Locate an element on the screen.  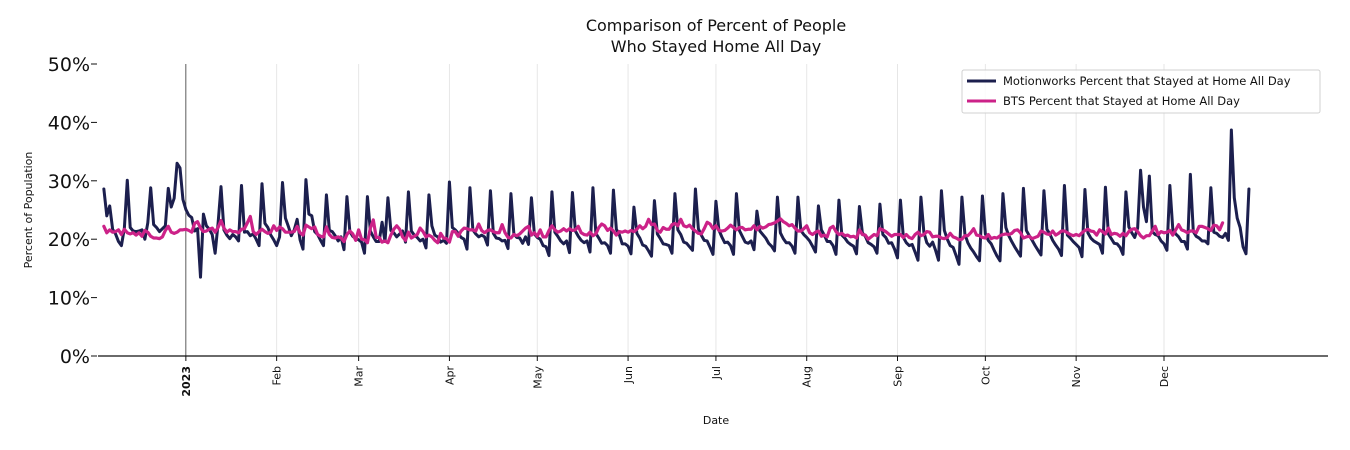
x-tick-label: Apr is located at coordinates (449, 376).